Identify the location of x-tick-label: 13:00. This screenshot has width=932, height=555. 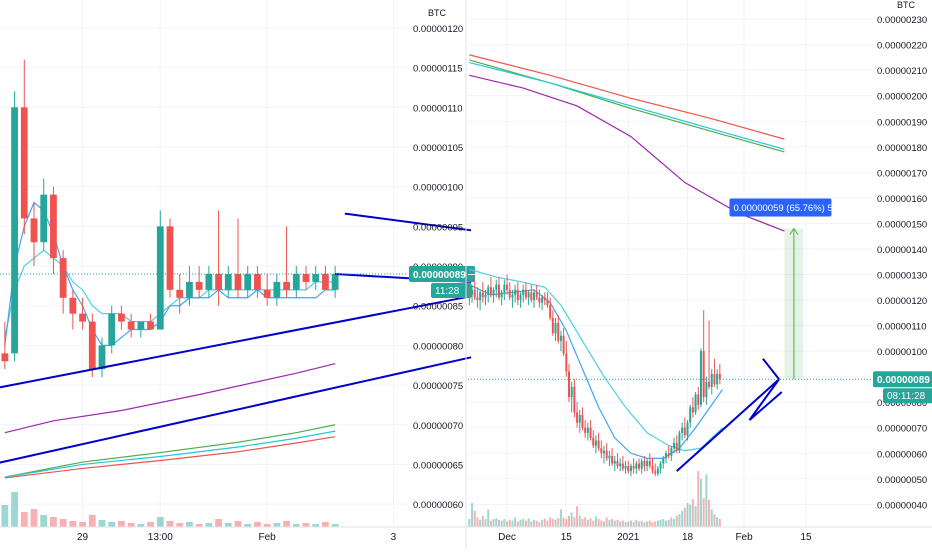
(160, 537).